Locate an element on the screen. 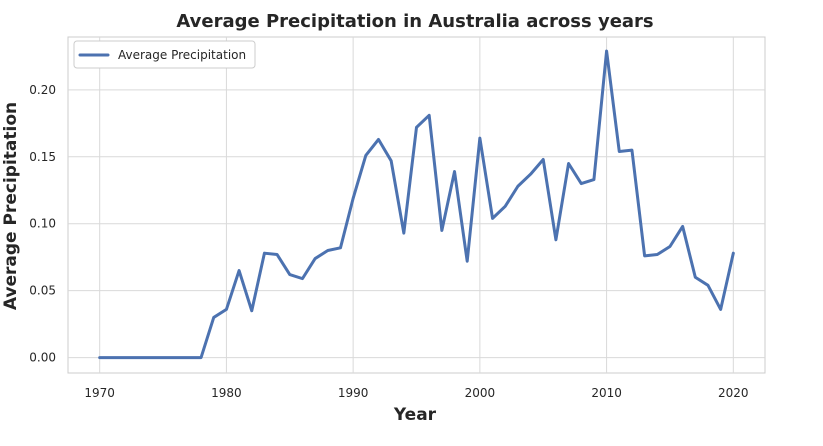 This screenshot has height=446, width=823. legend-box is located at coordinates (164, 54).